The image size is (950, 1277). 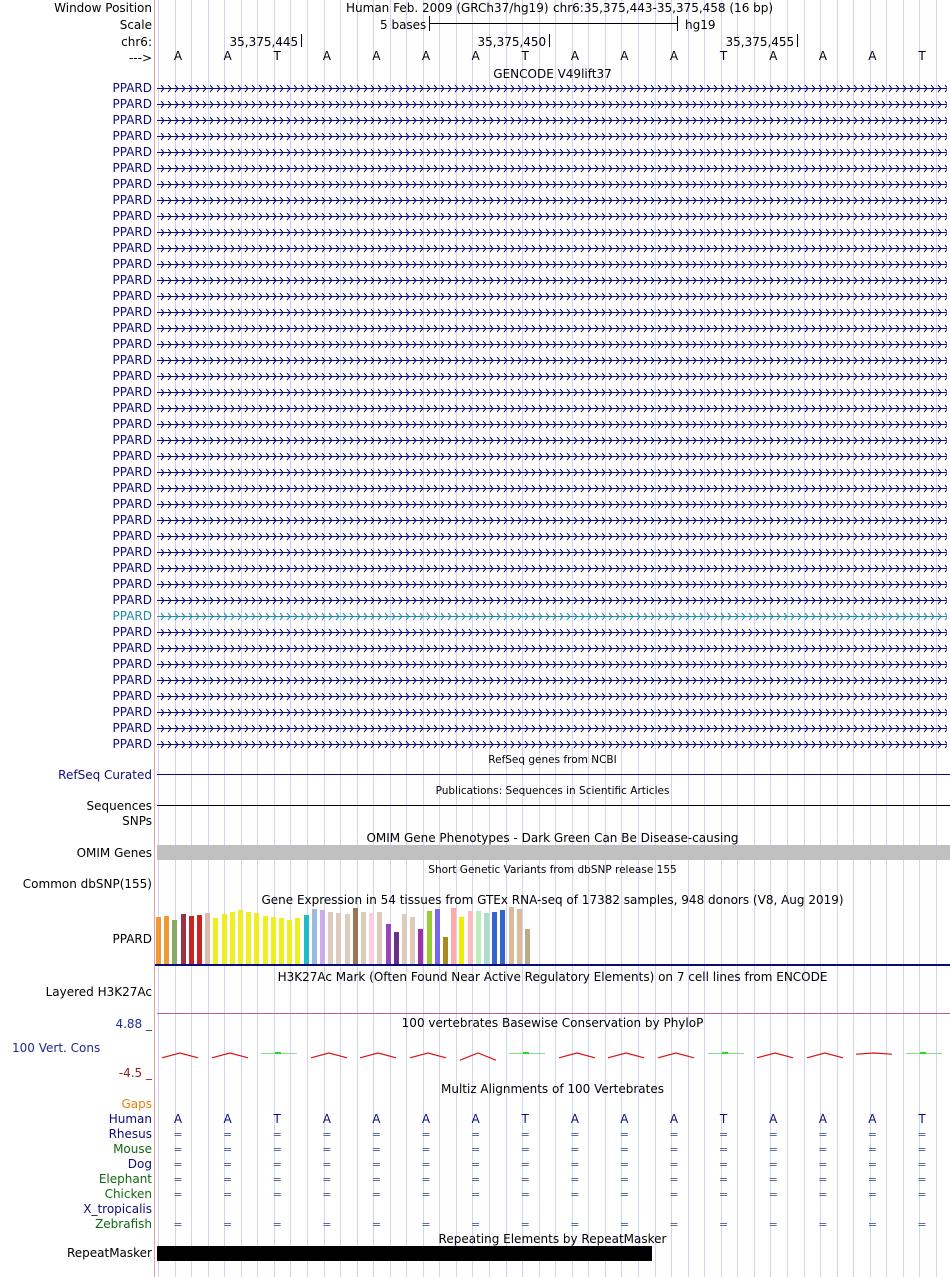 What do you see at coordinates (128, 1194) in the screenshot?
I see `multiz-species-label: Chicken` at bounding box center [128, 1194].